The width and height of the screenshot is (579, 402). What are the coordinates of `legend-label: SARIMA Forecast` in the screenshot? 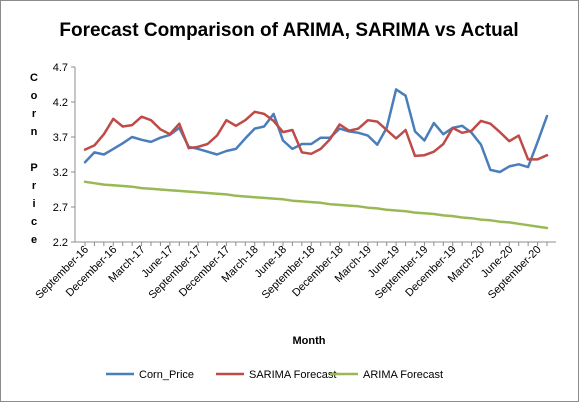 It's located at (292, 375).